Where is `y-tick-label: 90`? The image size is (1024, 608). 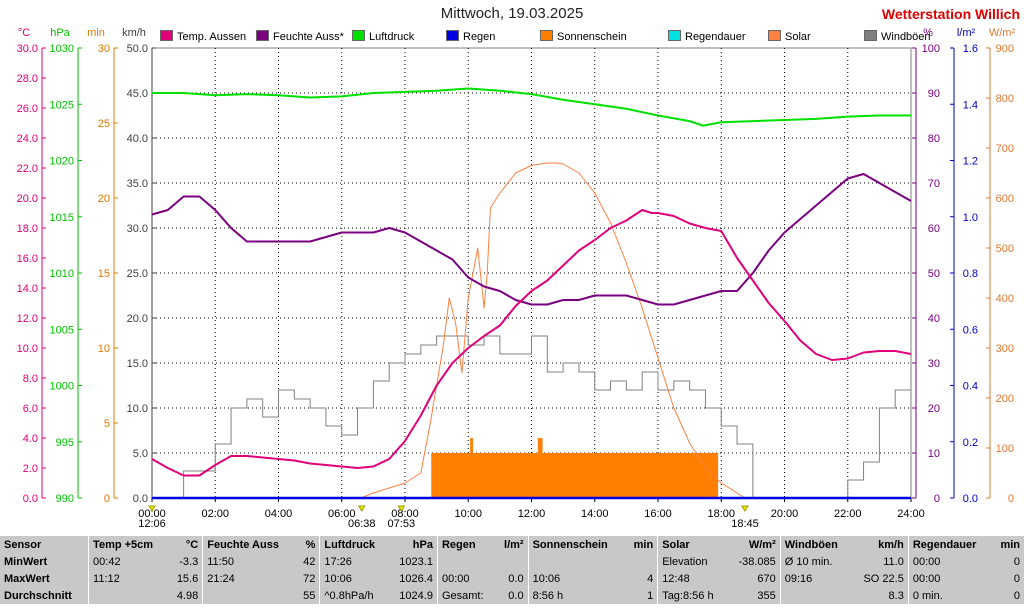 y-tick-label: 90 is located at coordinates (934, 94).